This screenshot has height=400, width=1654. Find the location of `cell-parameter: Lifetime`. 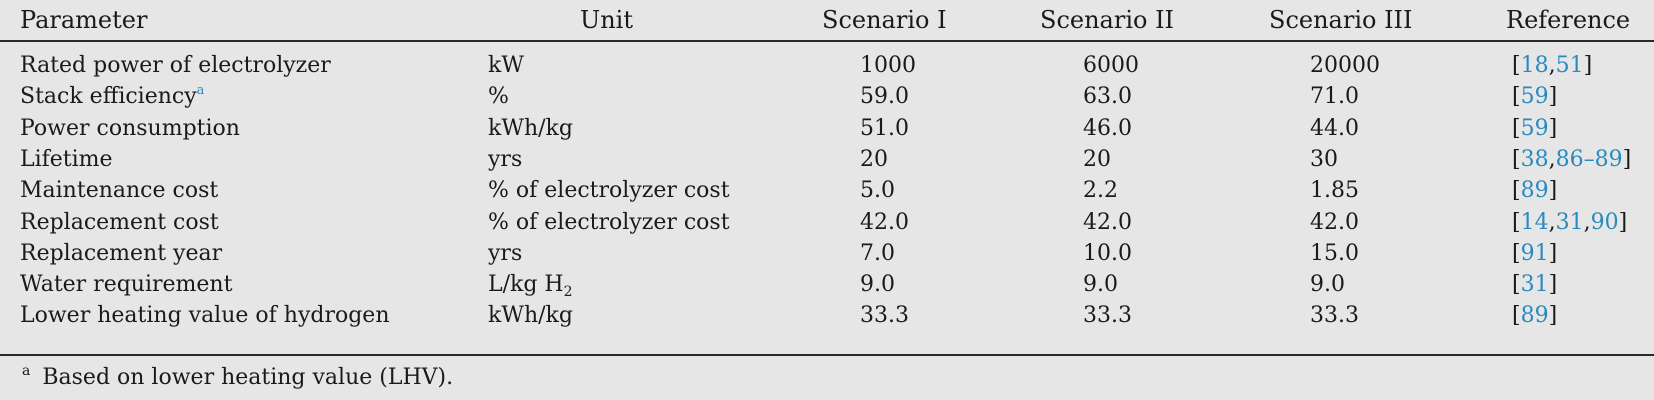

cell-parameter: Lifetime is located at coordinates (66, 160).